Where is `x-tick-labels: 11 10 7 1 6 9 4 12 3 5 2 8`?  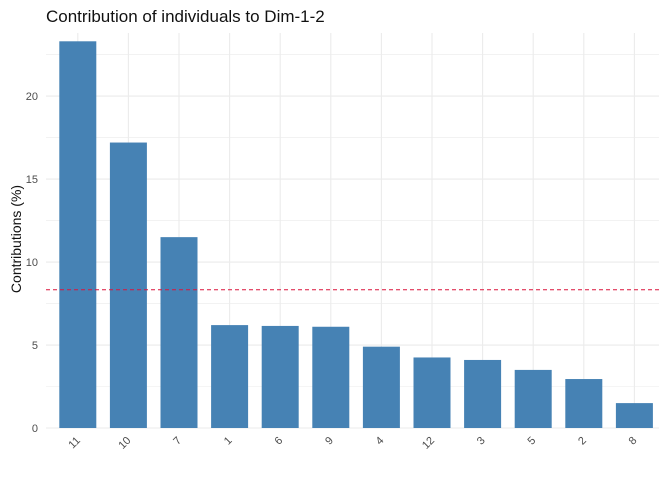 x-tick-labels: 11 10 7 1 6 9 4 12 3 5 2 8 is located at coordinates (352, 443).